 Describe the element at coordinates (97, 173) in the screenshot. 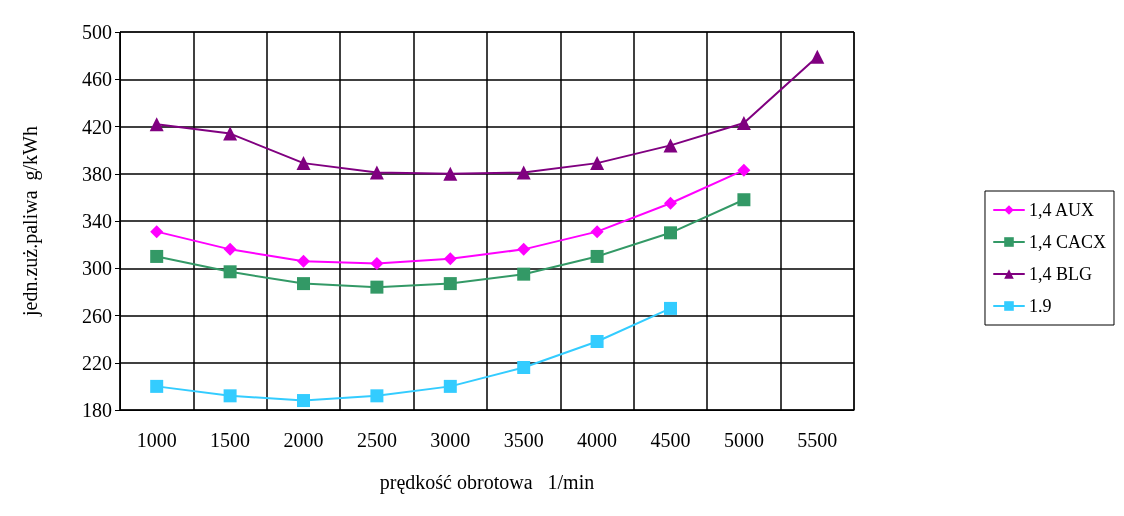

I see `y-tick-label: 380` at that location.